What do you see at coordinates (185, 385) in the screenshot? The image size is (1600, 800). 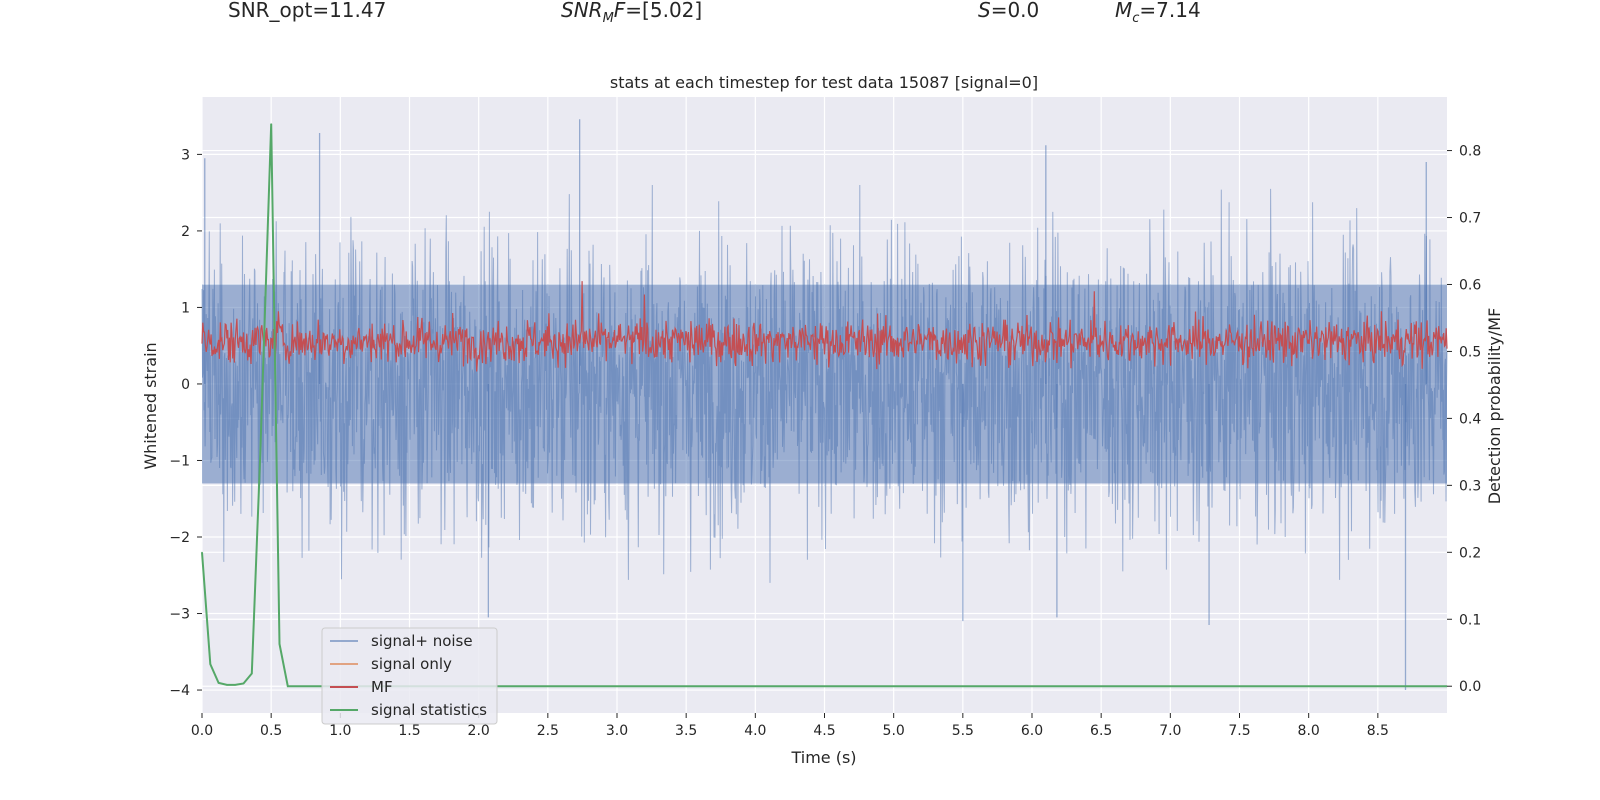 I see `y-tick-label: 0` at bounding box center [185, 385].